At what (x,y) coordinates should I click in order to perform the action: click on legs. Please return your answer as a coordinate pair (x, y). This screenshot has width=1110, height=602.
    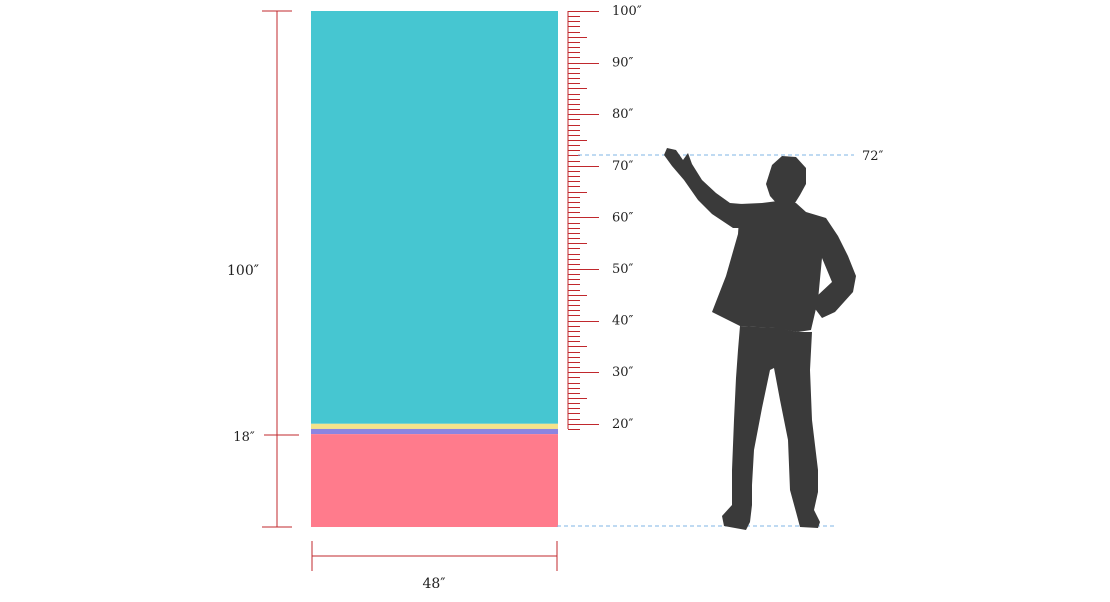
    Looking at the image, I should click on (771, 428).